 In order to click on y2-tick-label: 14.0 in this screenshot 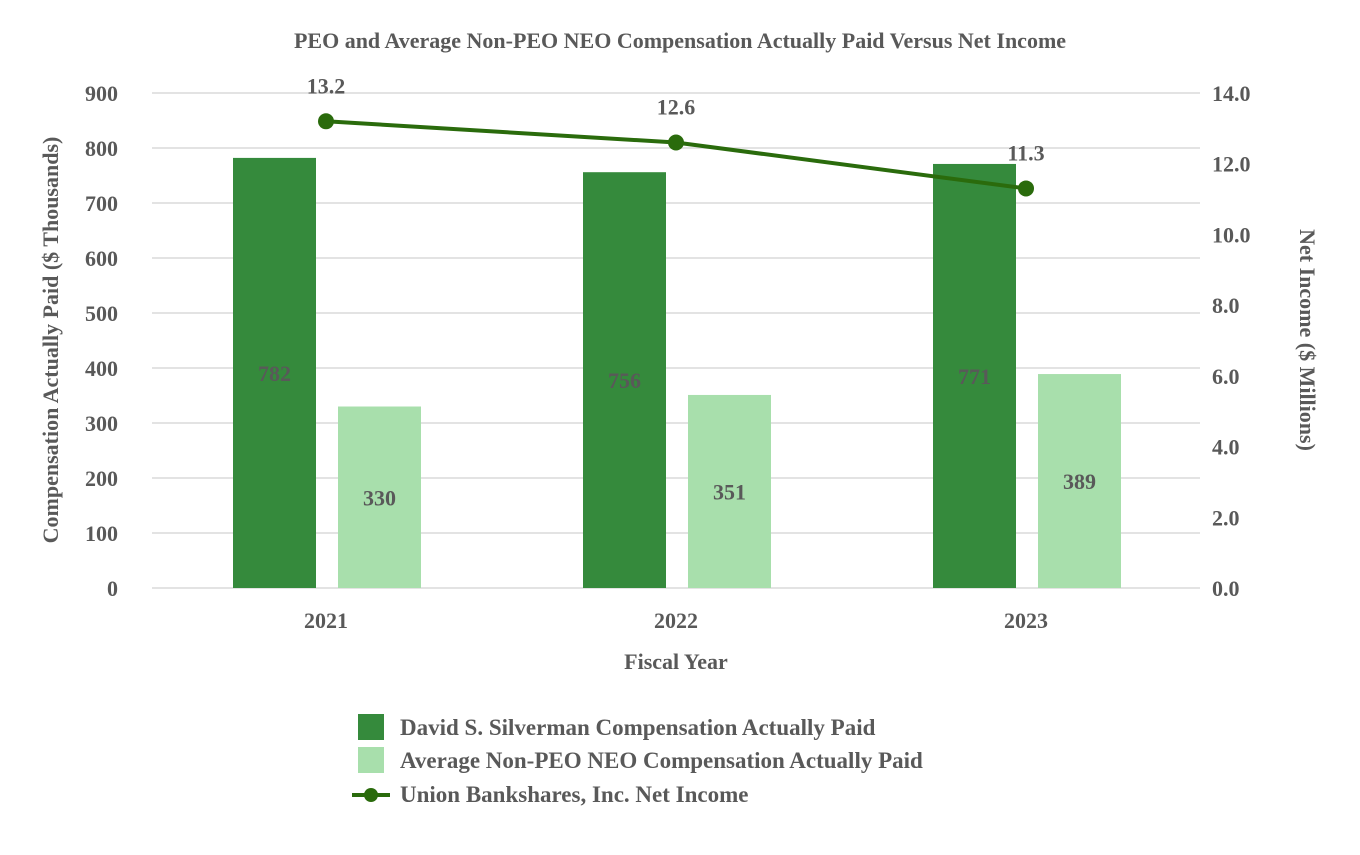, I will do `click(1231, 93)`.